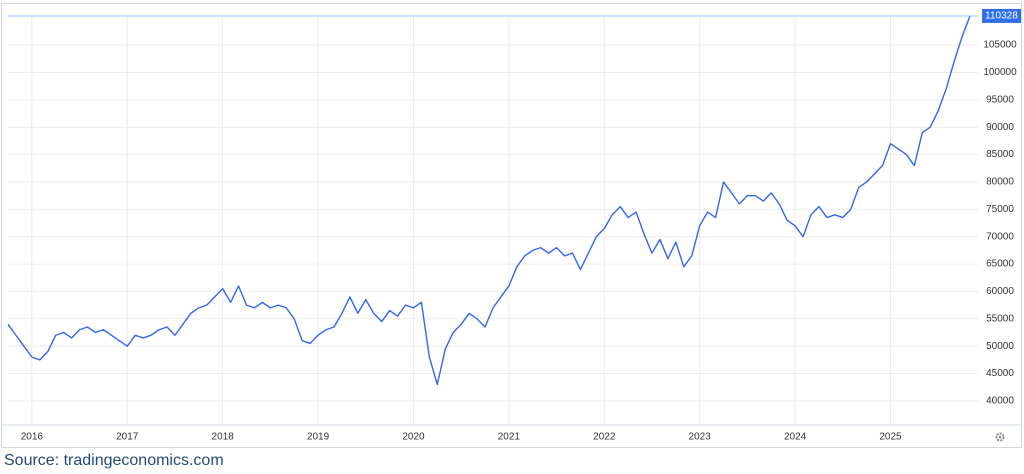 This screenshot has width=1024, height=474. I want to click on y-tick-label: 50000, so click(1000, 346).